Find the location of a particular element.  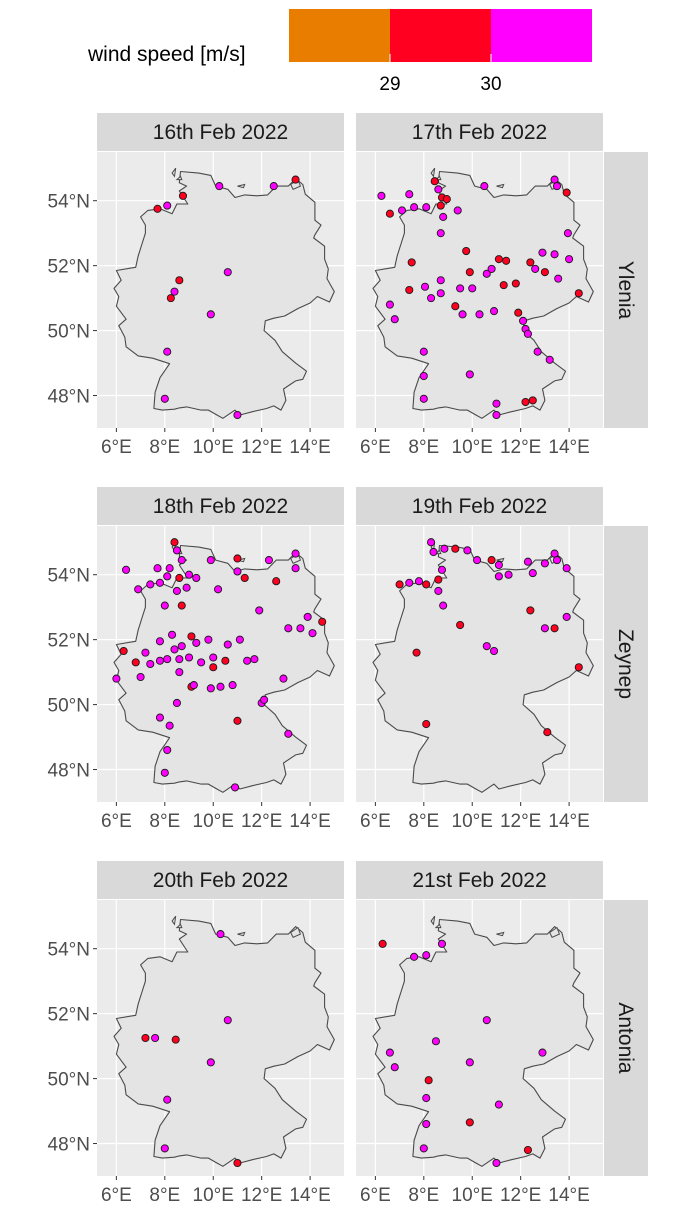

map-panel: 21st Feb 2022 6°E 8°E 10°E 12°E 14°E Antonia is located at coordinates (502, 1033).